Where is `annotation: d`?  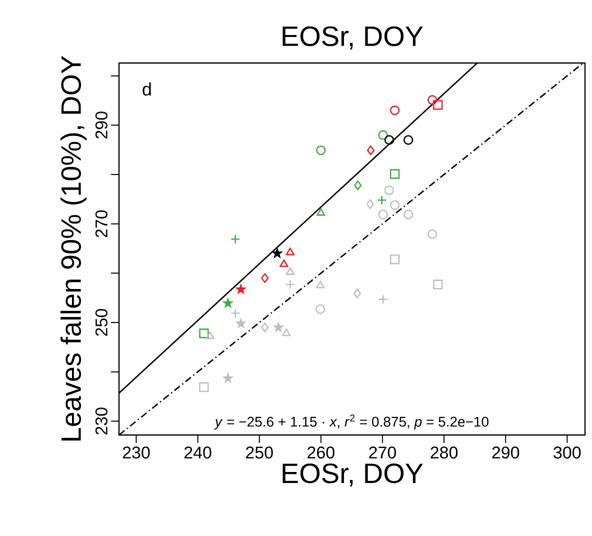
annotation: d is located at coordinates (146, 89).